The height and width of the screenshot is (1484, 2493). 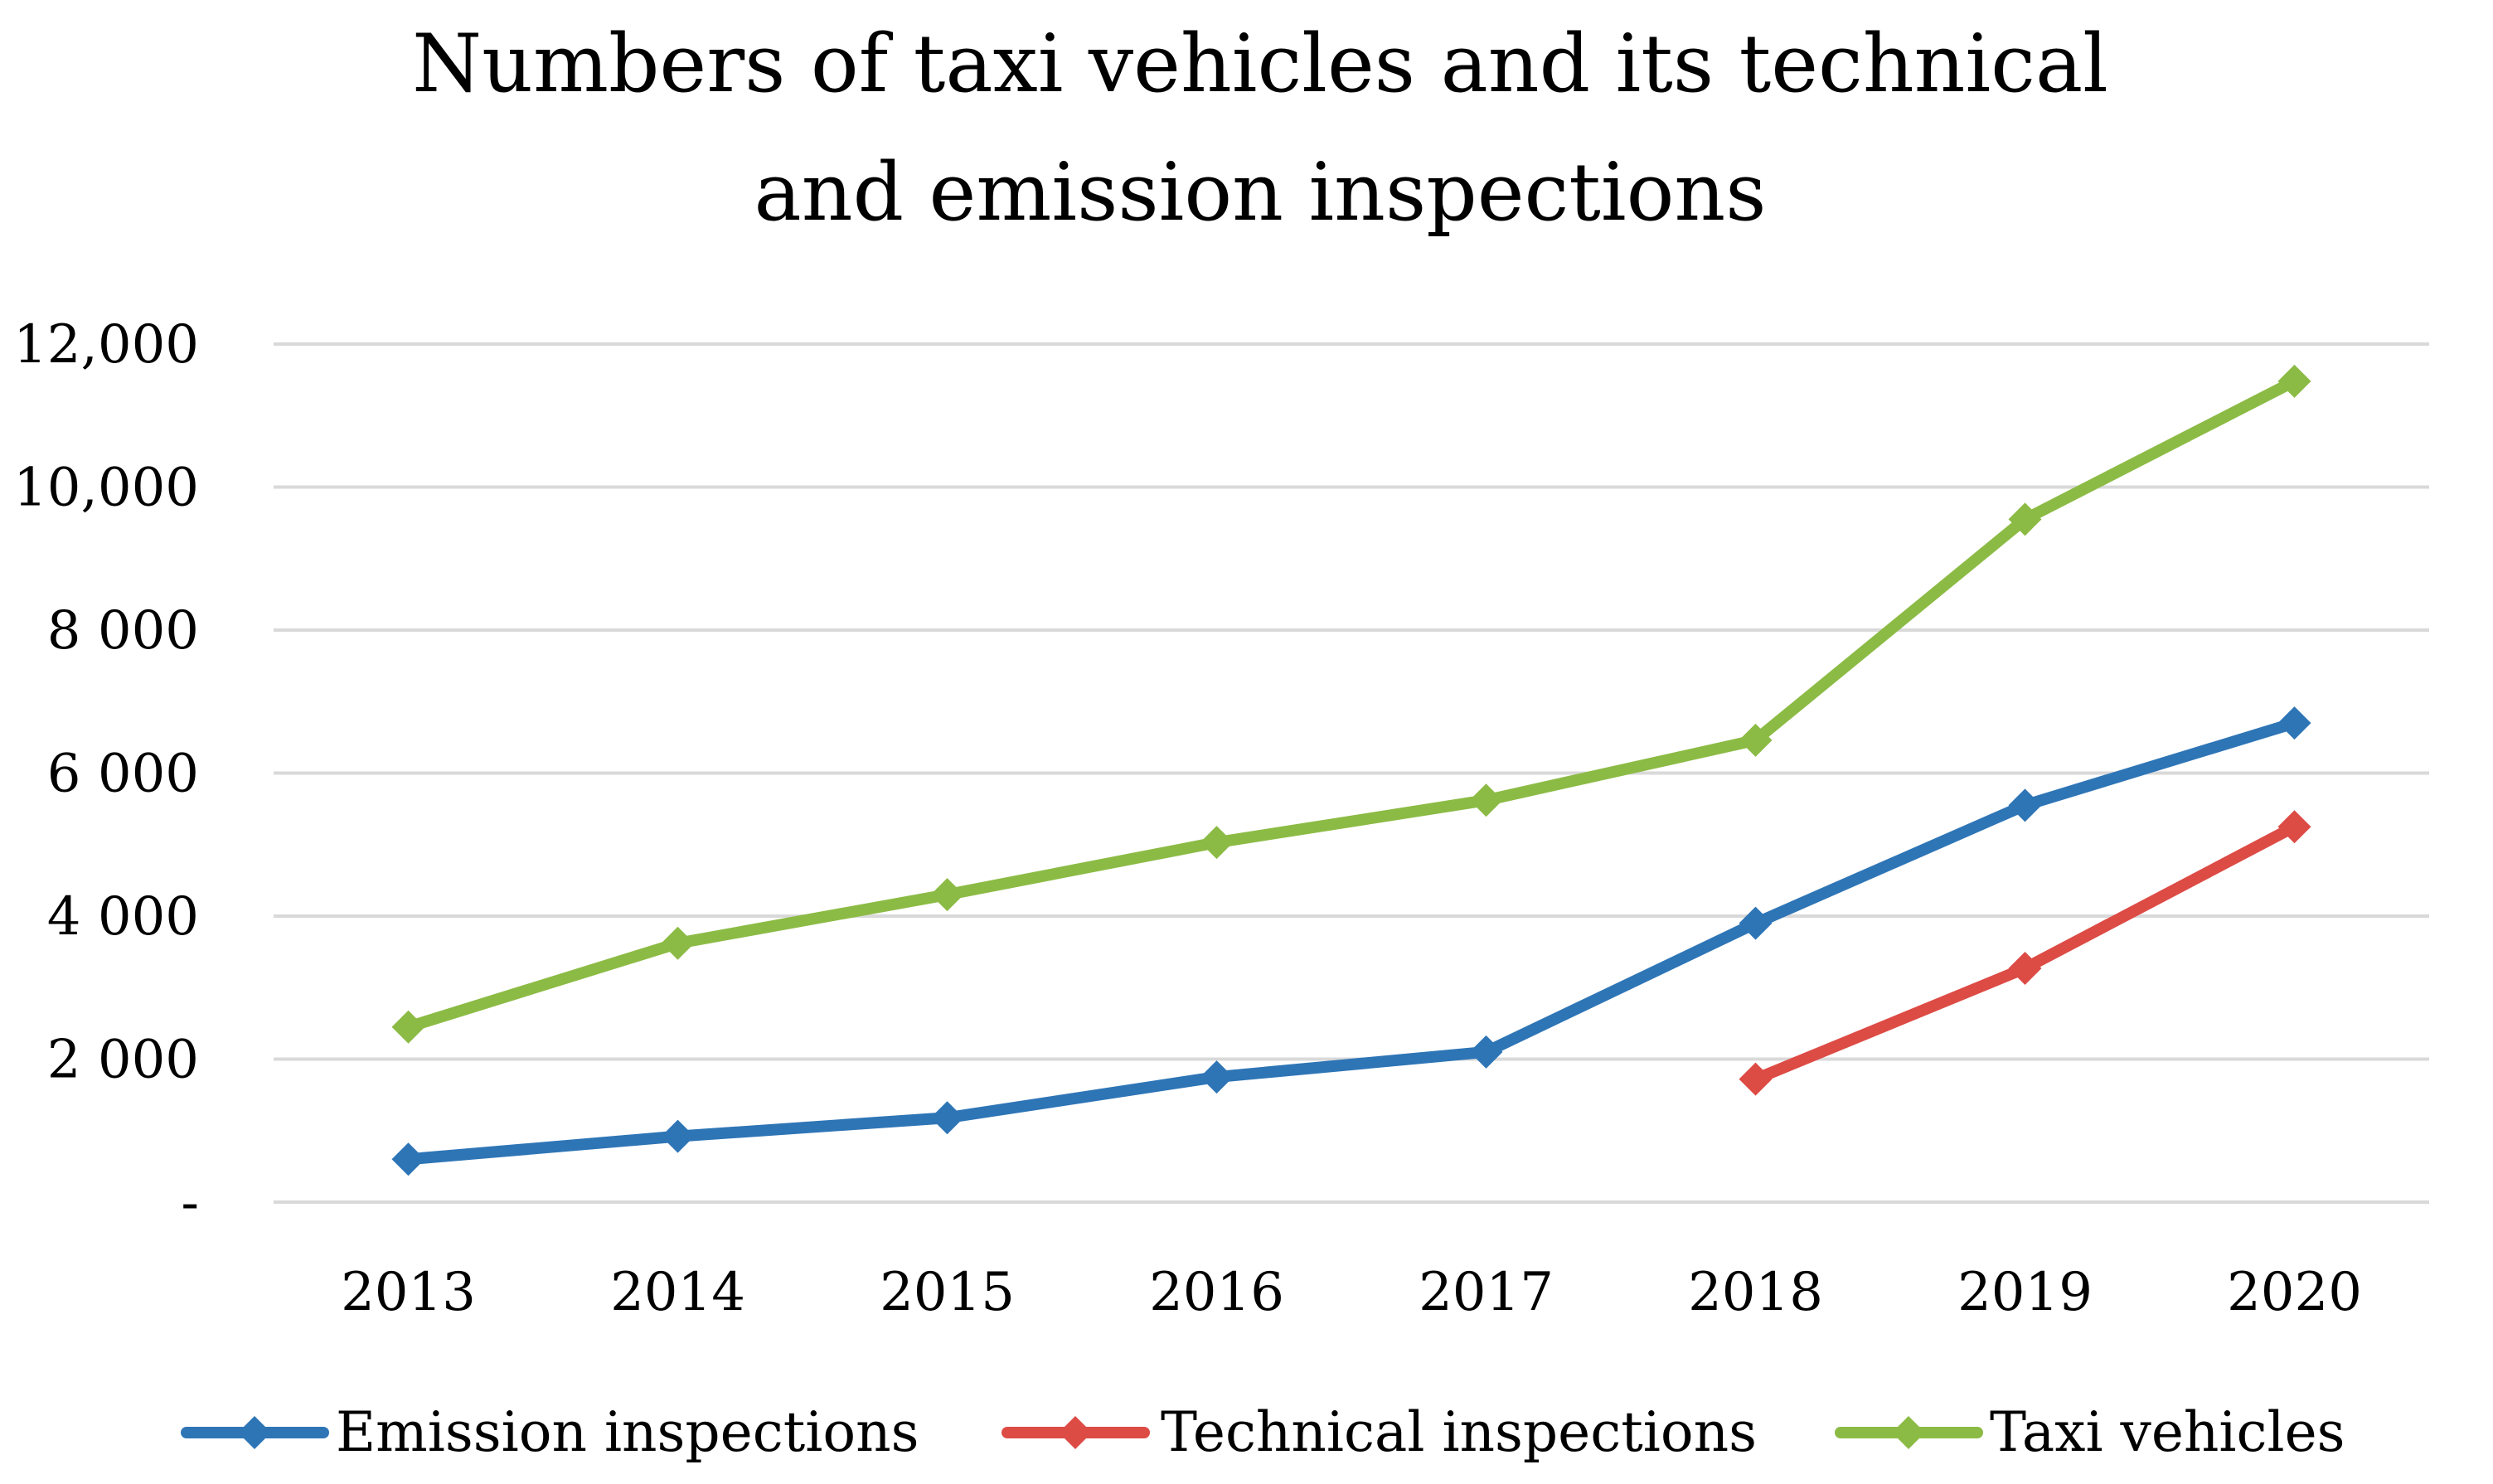 I want to click on legend-label-taxi-vehicles: Taxi vehicles, so click(x=2167, y=1432).